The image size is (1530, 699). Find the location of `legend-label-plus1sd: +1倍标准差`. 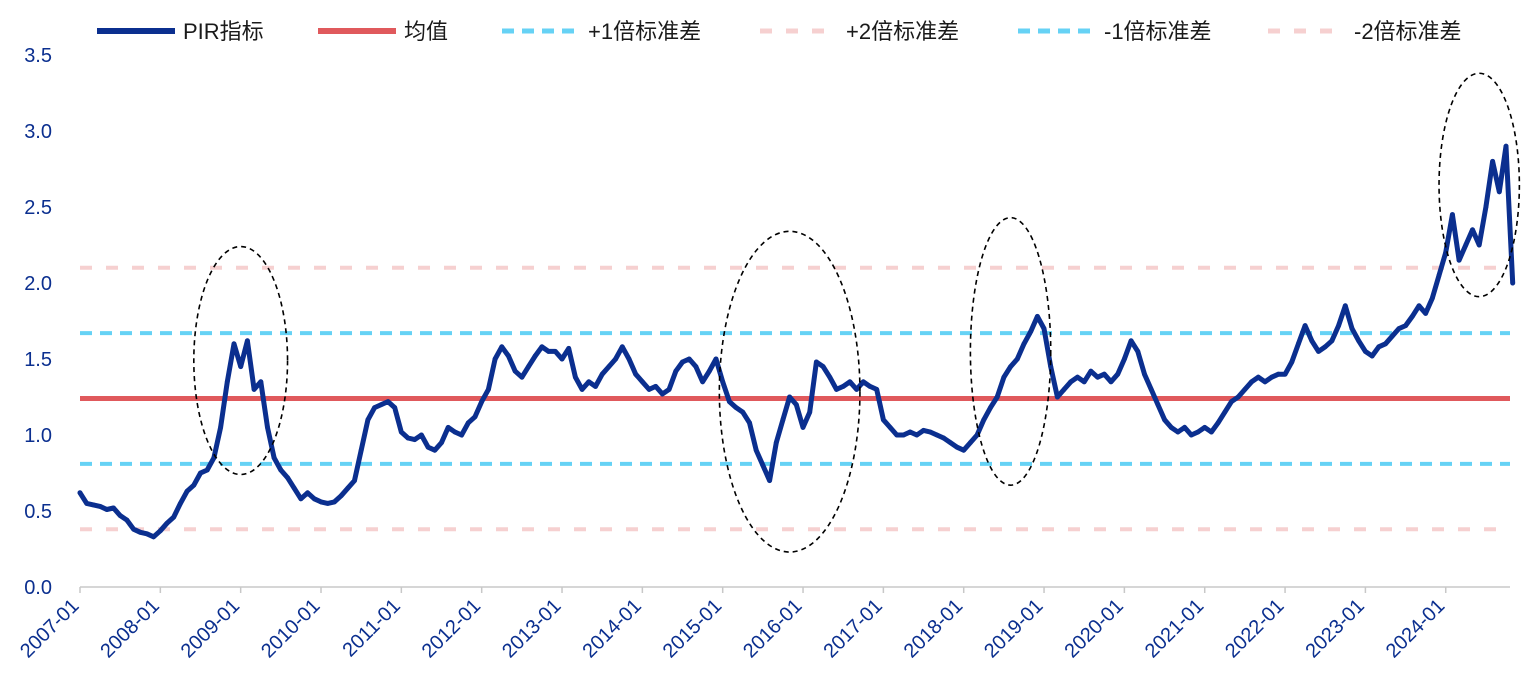

legend-label-plus1sd: +1倍标准差 is located at coordinates (644, 31).